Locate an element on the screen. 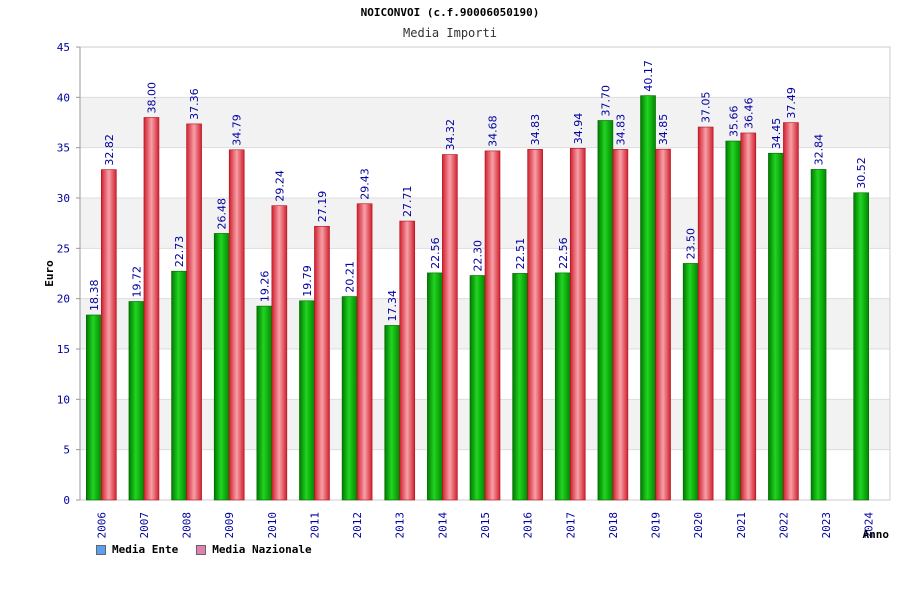 This screenshot has width=900, height=600. data-label-nazionale-2008: 37.36 is located at coordinates (194, 104).